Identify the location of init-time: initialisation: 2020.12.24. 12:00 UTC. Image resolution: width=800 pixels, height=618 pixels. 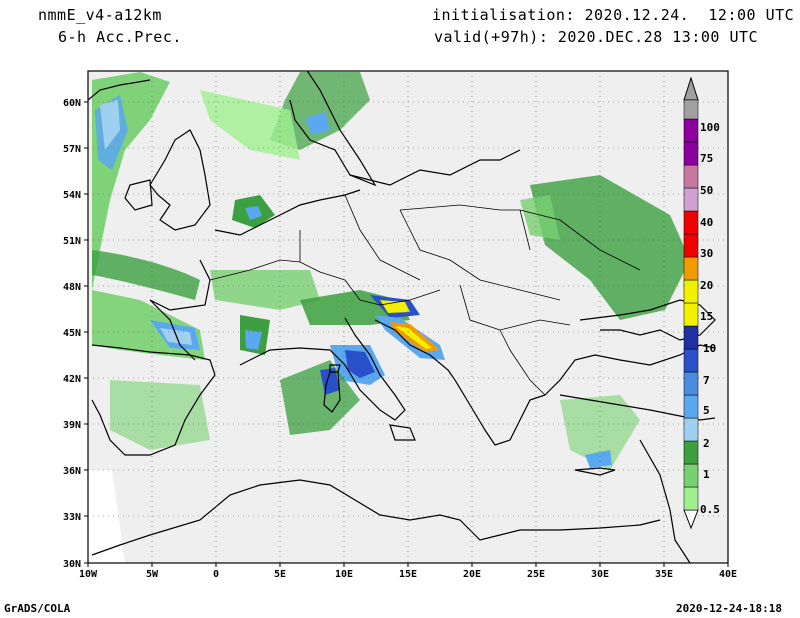
(613, 15).